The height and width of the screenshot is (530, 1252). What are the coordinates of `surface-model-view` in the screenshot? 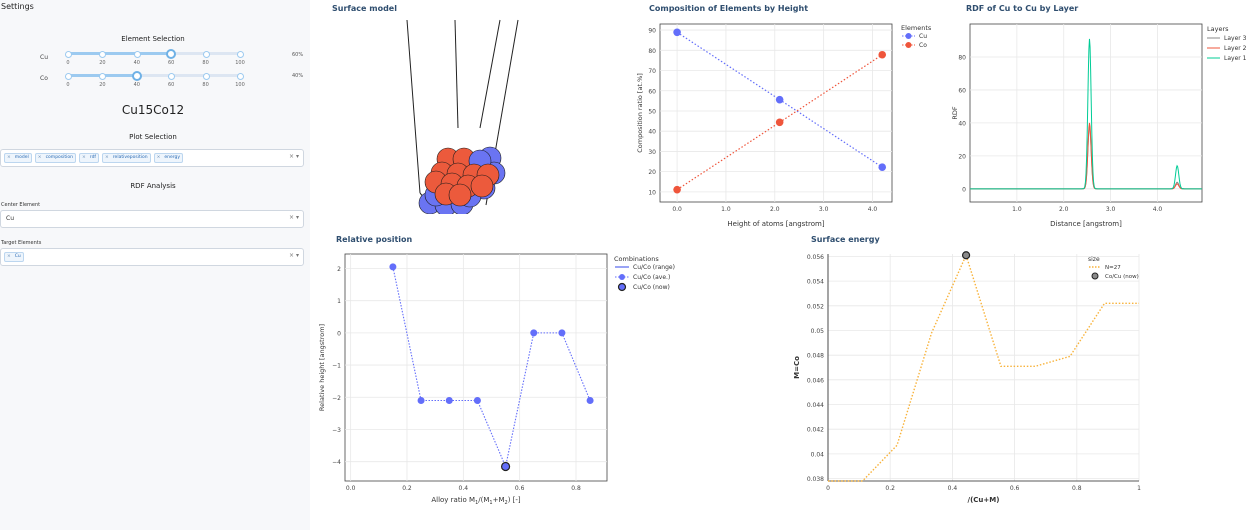 It's located at (465, 116).